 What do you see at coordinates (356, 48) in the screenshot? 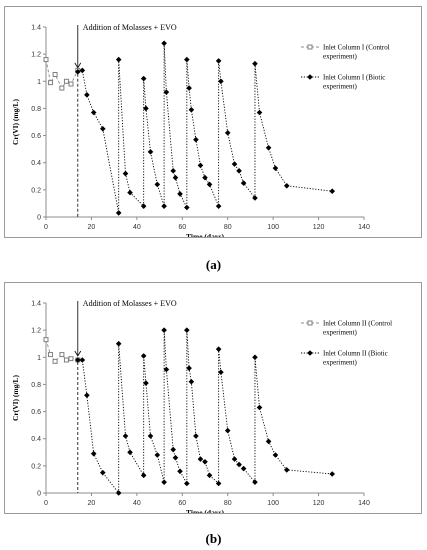
I see `legend-label-line: Inlet Column I (Control` at bounding box center [356, 48].